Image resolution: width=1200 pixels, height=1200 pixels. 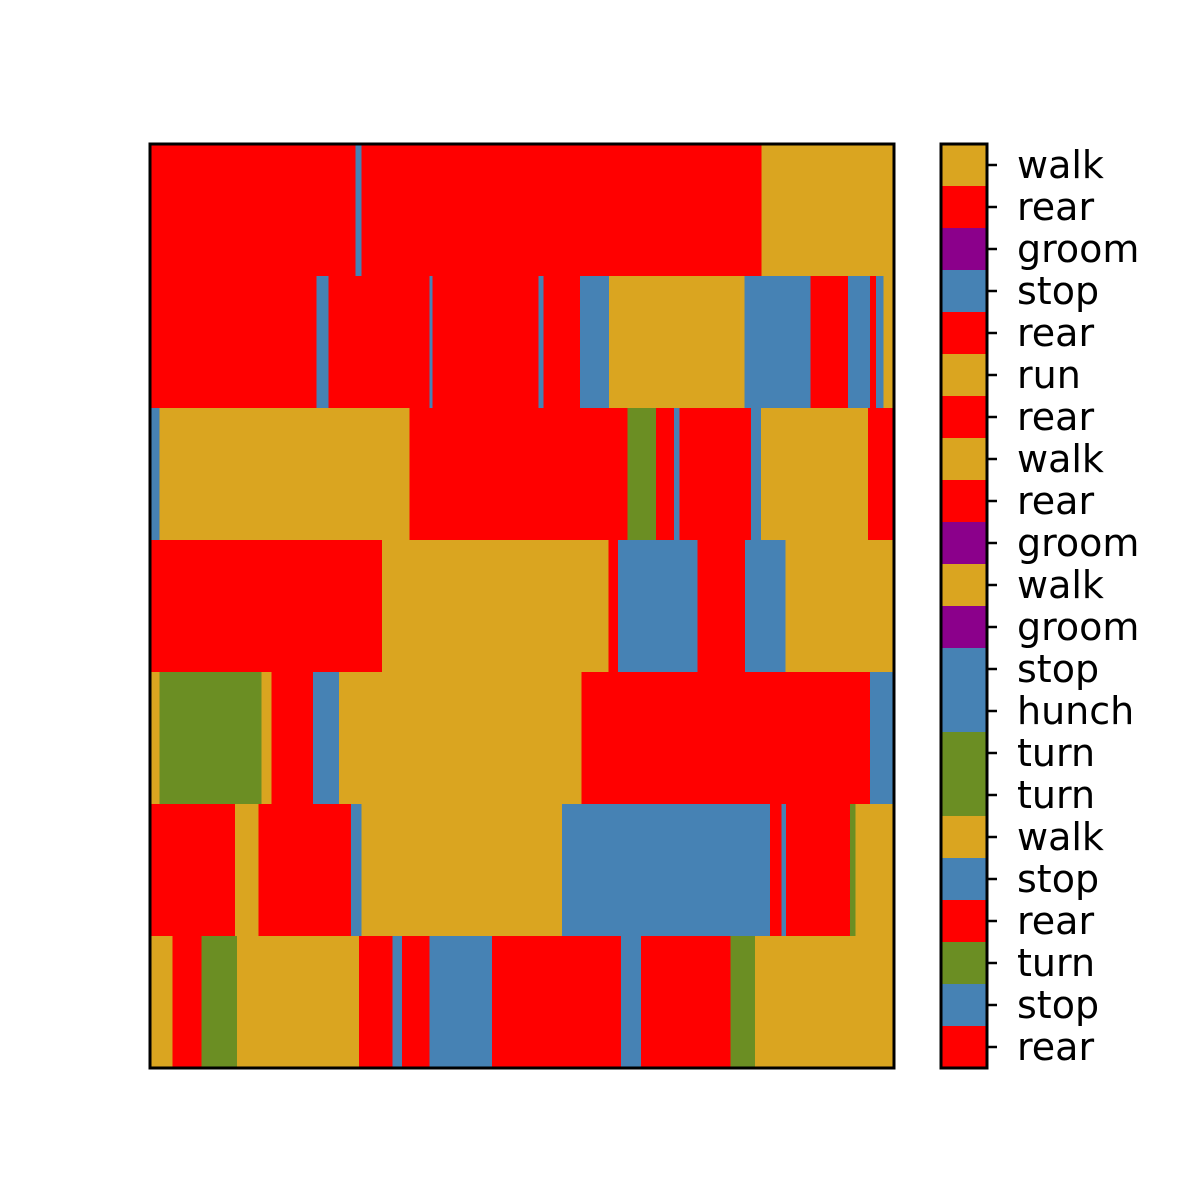 I want to click on colorbar-tick-label: turn, so click(x=1056, y=963).